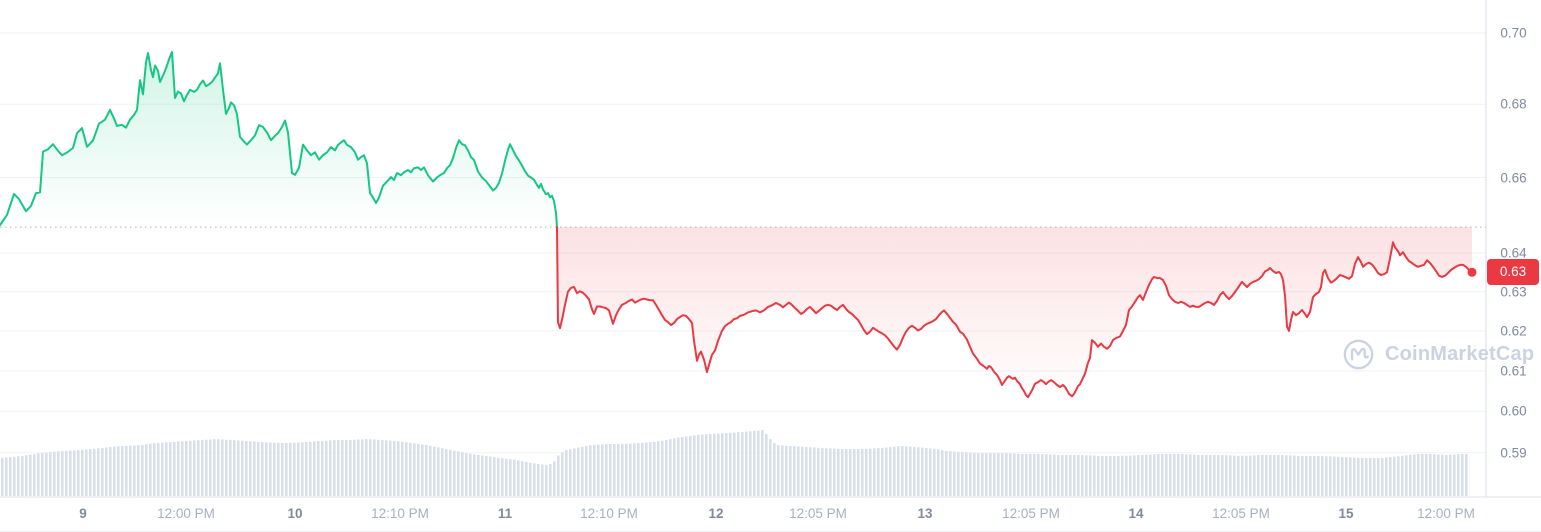  What do you see at coordinates (1513, 33) in the screenshot?
I see `y-tick-label: 0.70` at bounding box center [1513, 33].